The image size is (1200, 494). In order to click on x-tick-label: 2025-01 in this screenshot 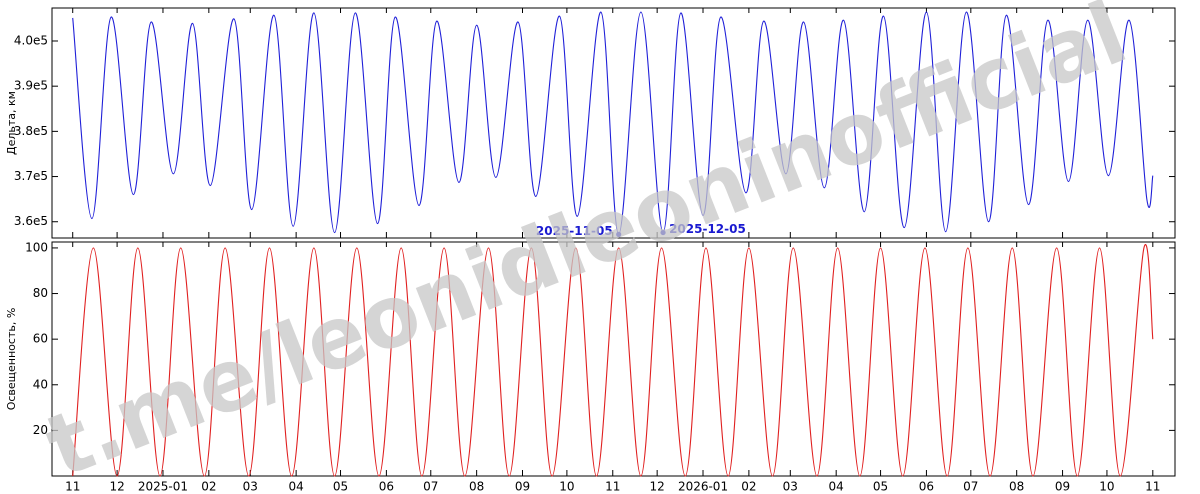, I will do `click(163, 487)`.